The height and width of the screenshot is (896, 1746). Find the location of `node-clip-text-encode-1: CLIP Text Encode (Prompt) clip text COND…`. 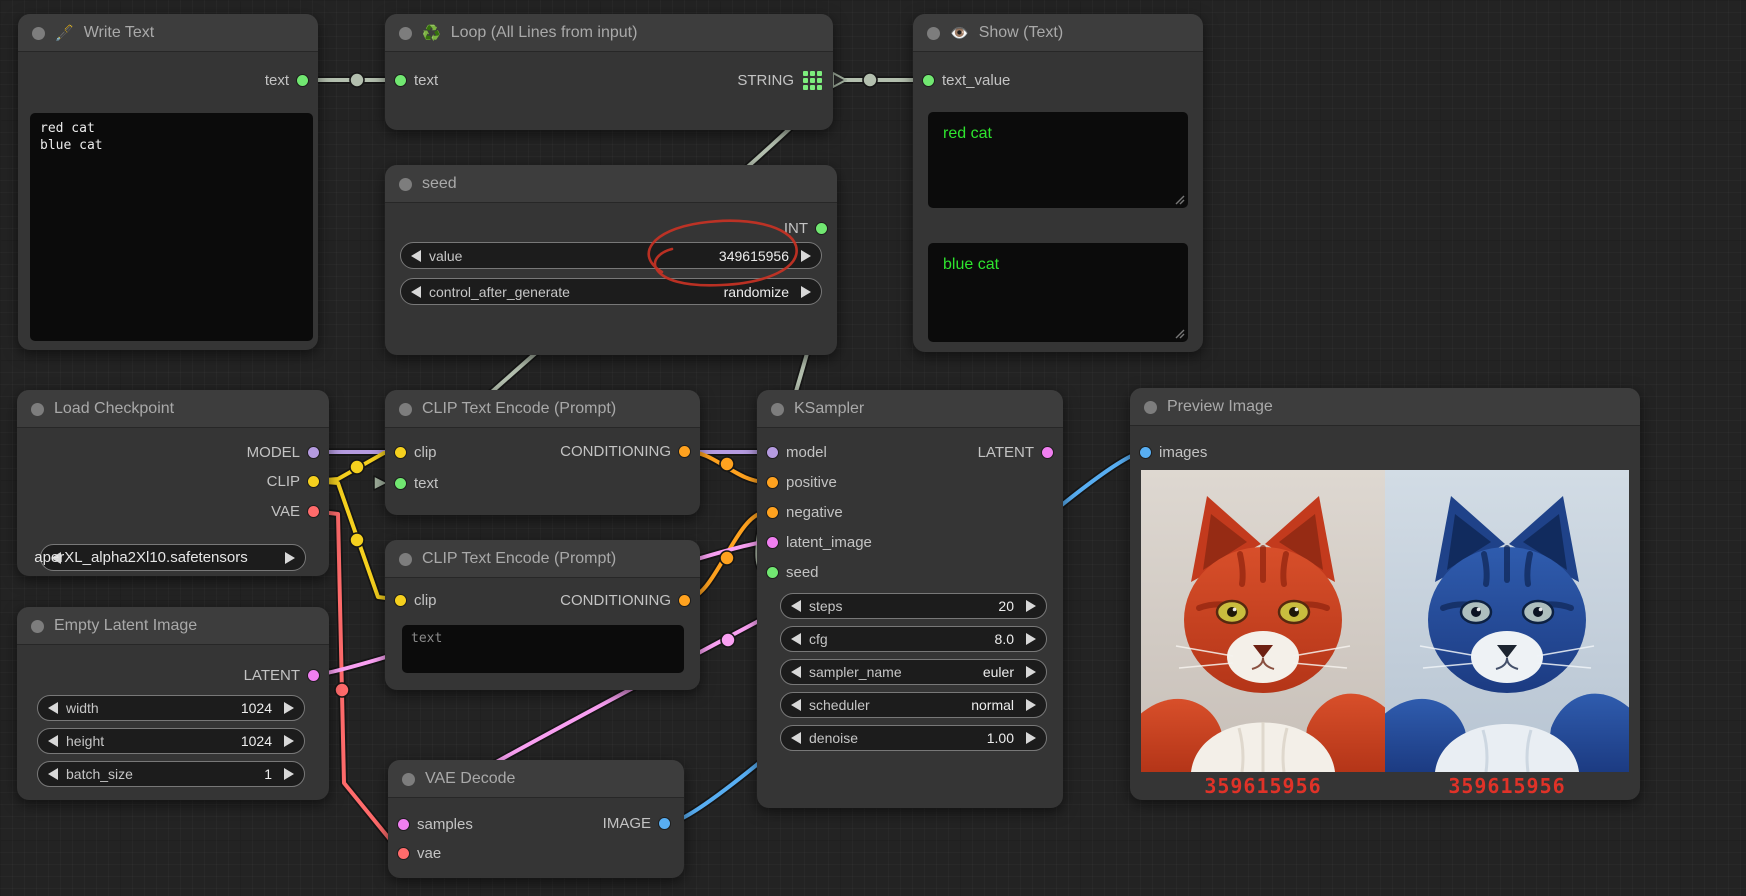

node-clip-text-encode-1: CLIP Text Encode (Prompt) clip text COND… is located at coordinates (542, 452).